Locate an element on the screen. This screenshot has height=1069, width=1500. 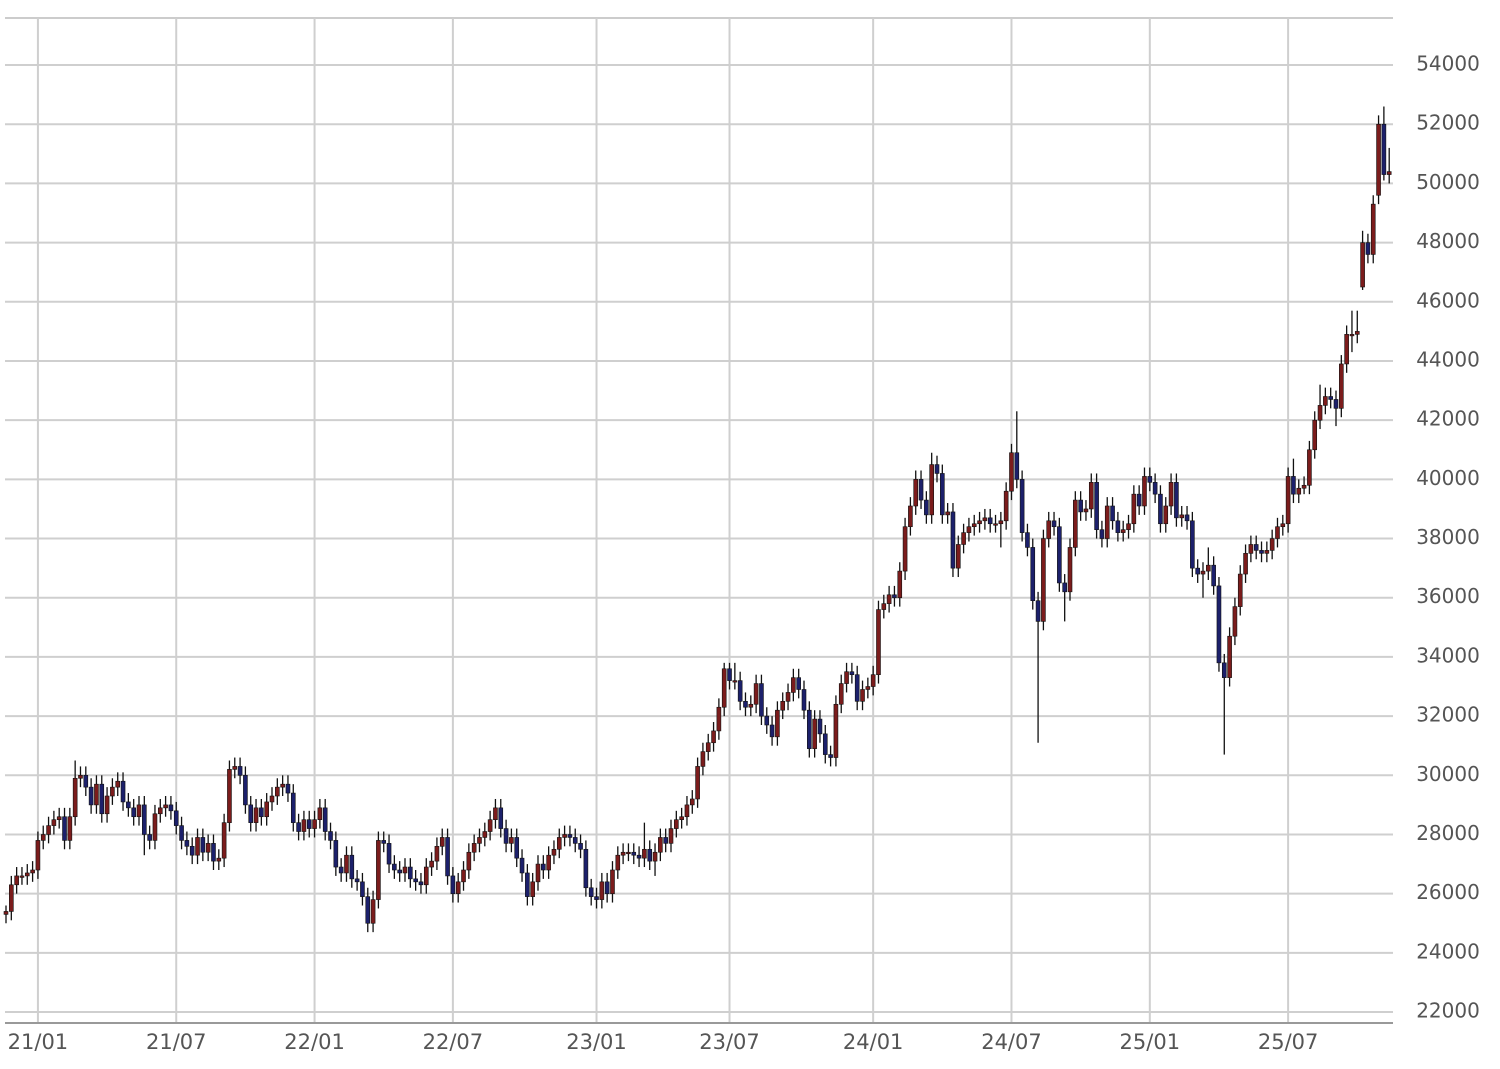
y-tick-label: 34000 is located at coordinates (1448, 655).